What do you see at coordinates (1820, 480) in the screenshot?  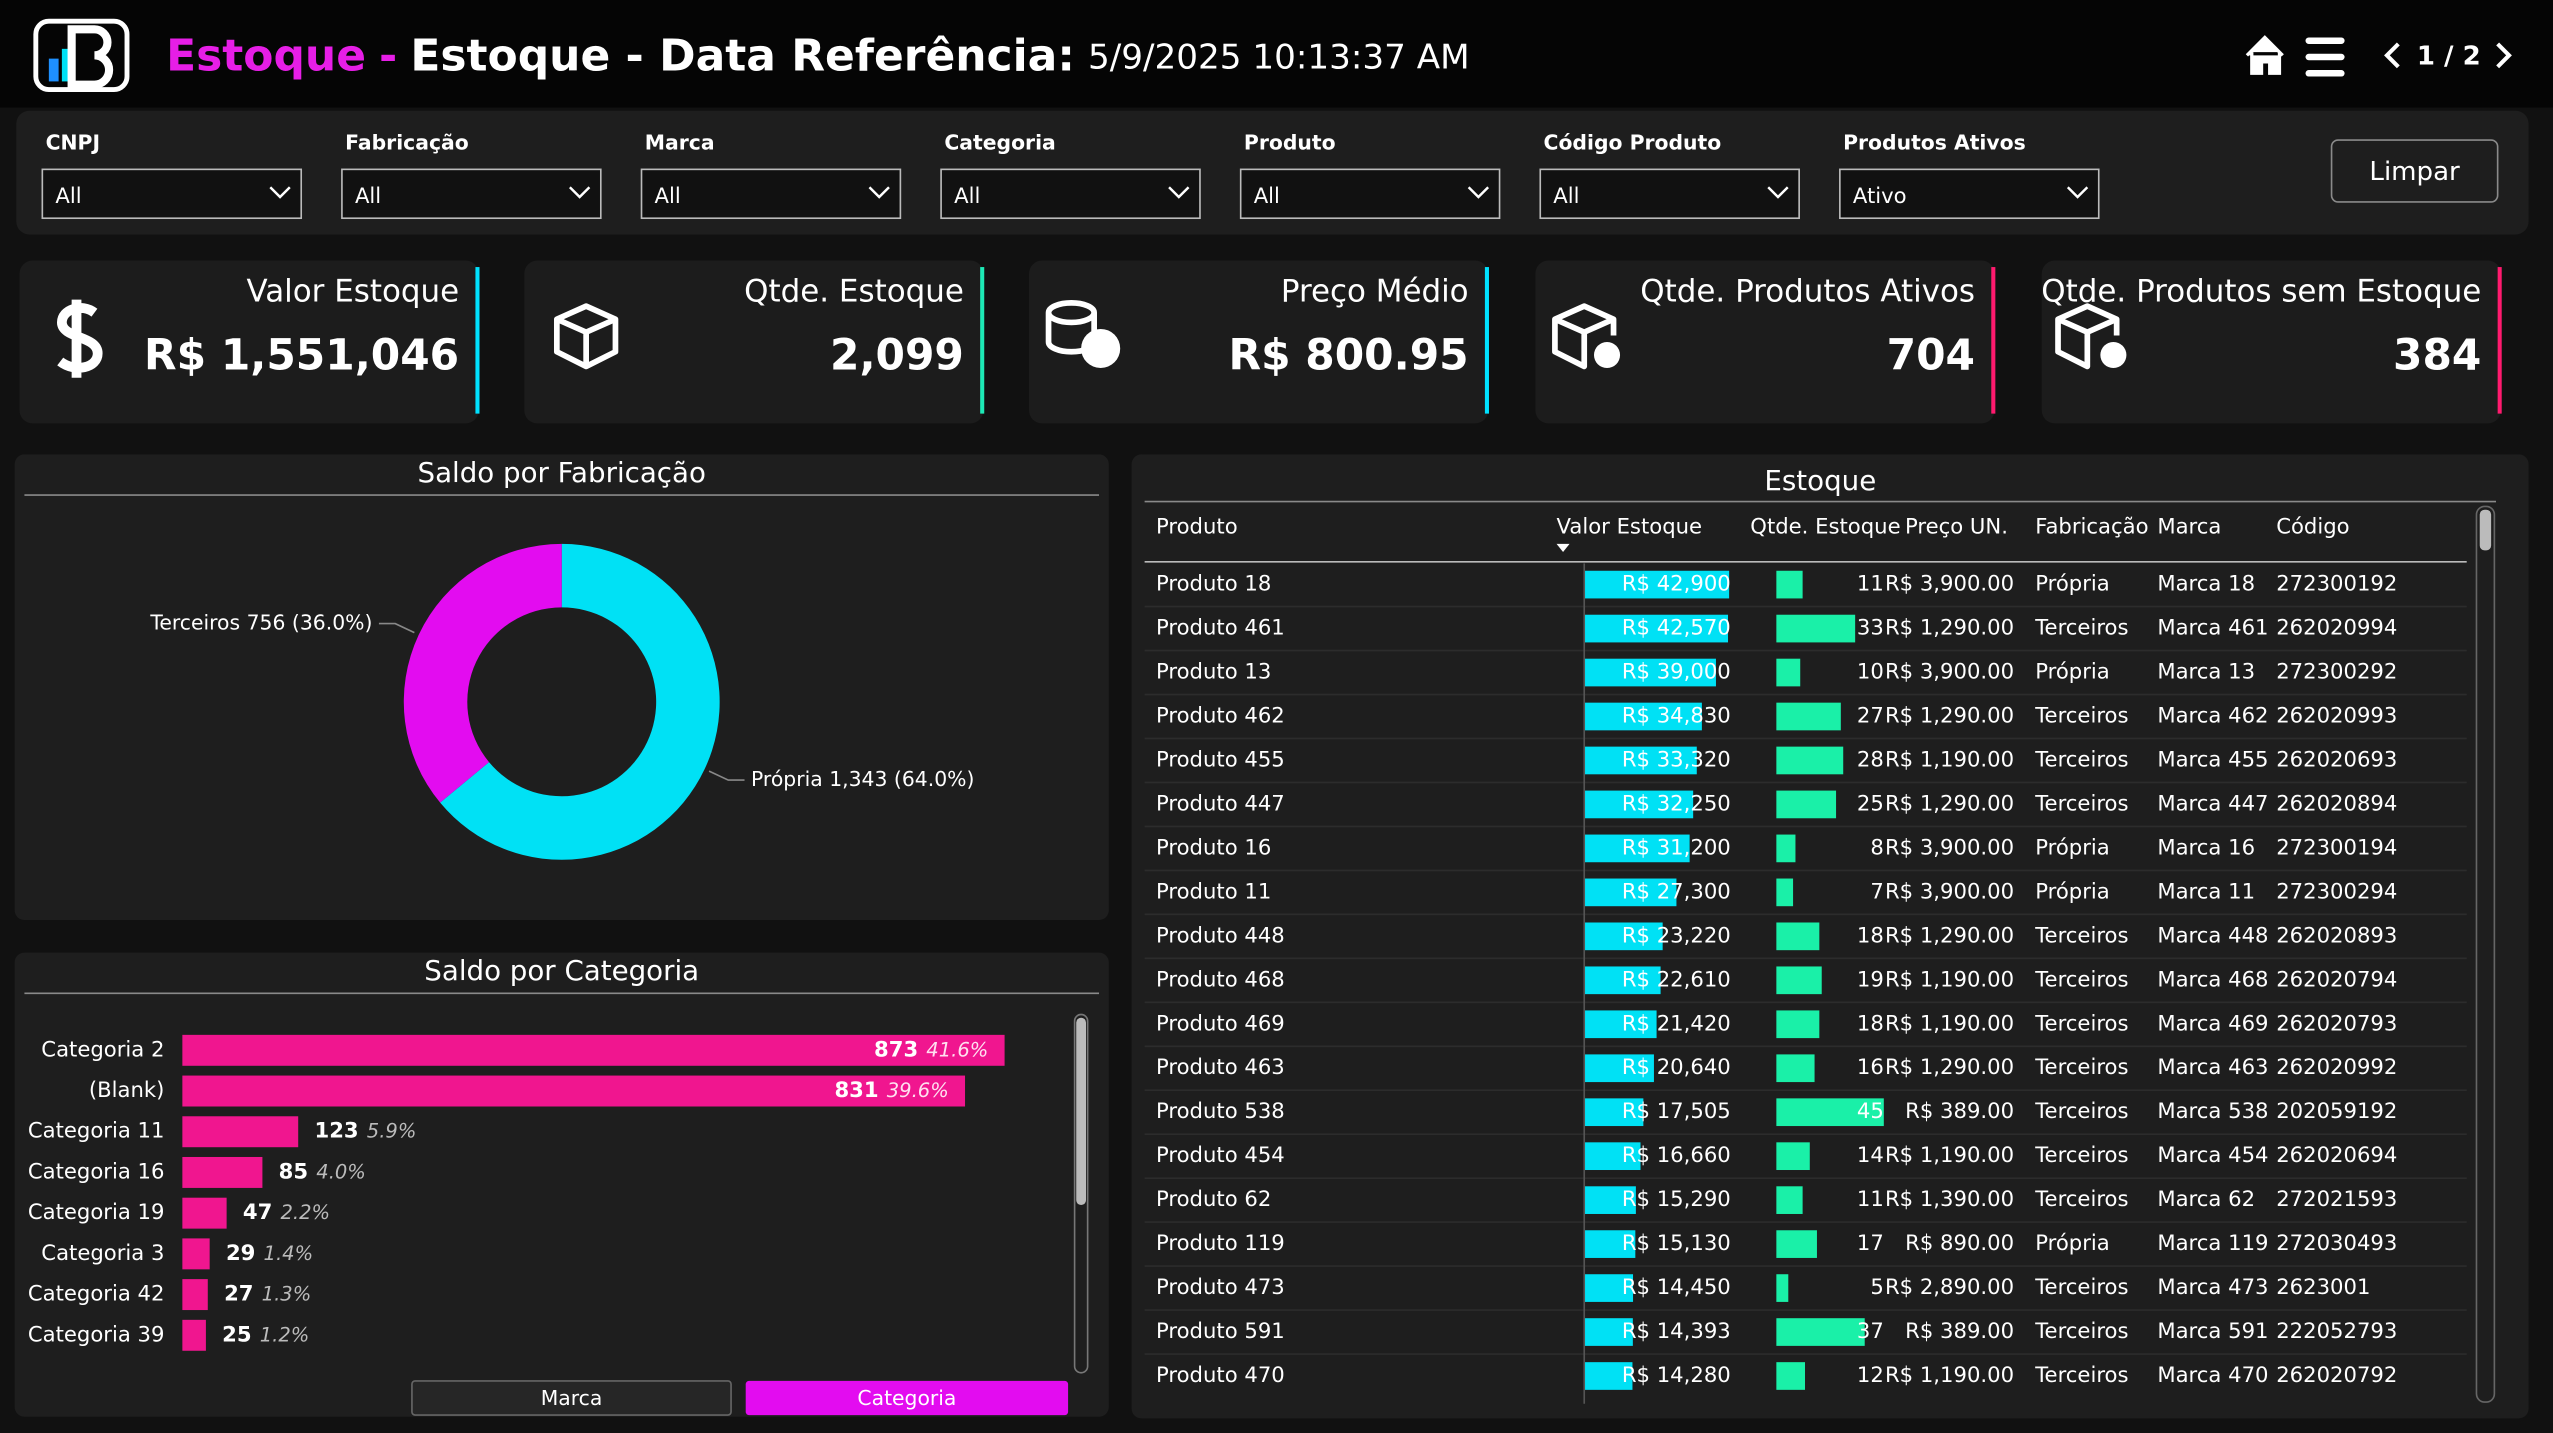 I see `table-title: Estoque` at bounding box center [1820, 480].